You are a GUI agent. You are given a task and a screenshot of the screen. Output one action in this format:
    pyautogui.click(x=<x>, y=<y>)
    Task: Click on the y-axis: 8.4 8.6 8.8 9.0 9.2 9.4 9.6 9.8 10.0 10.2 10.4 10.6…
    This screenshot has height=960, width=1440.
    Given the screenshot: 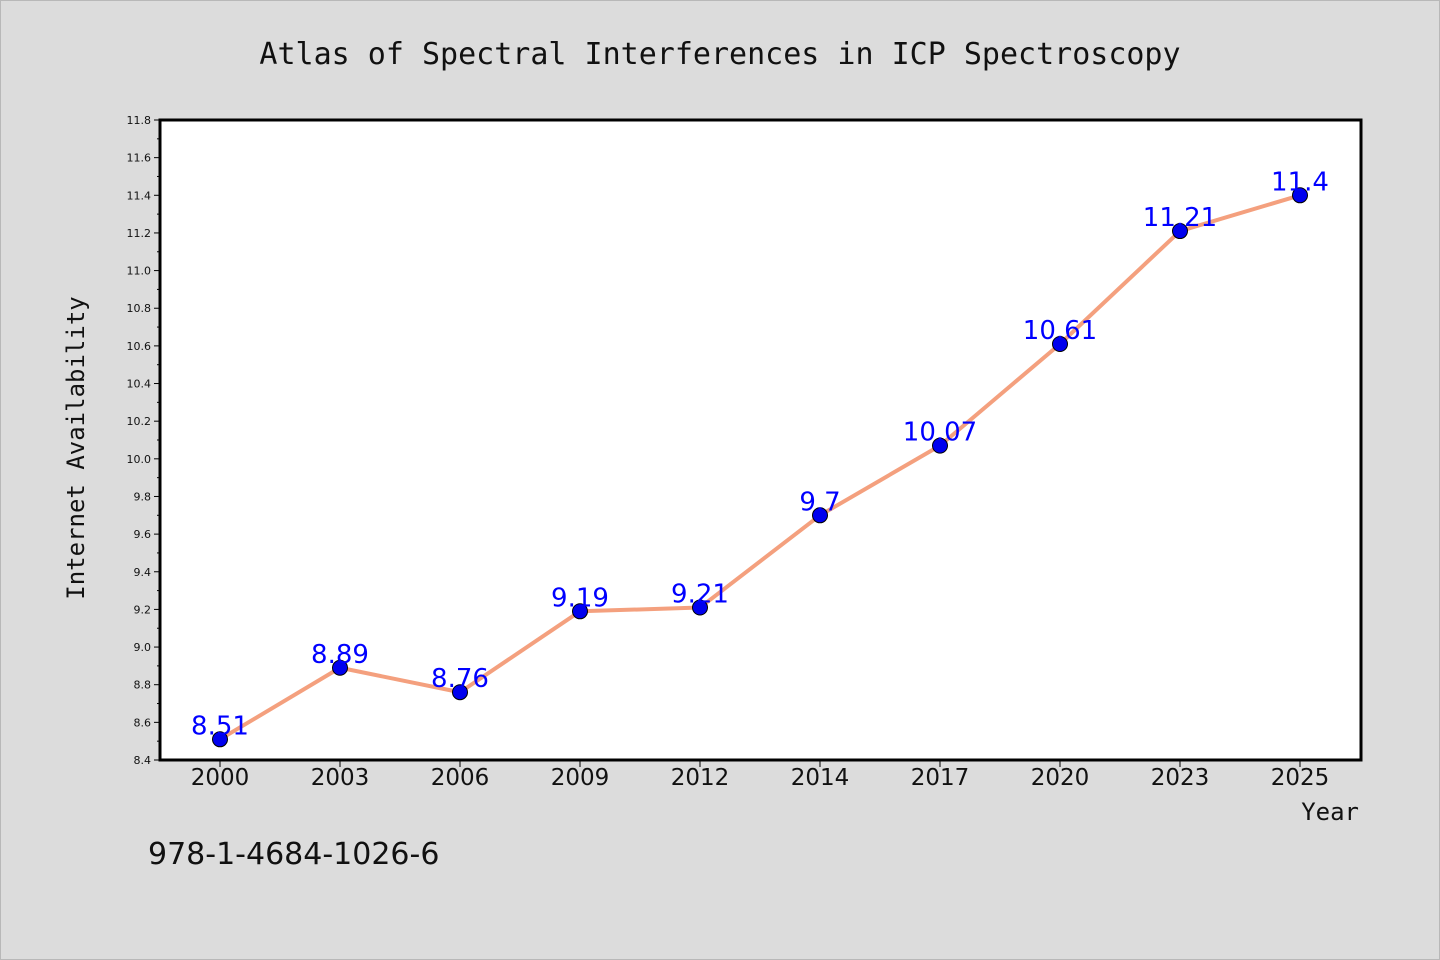 What is the action you would take?
    pyautogui.click(x=143, y=440)
    